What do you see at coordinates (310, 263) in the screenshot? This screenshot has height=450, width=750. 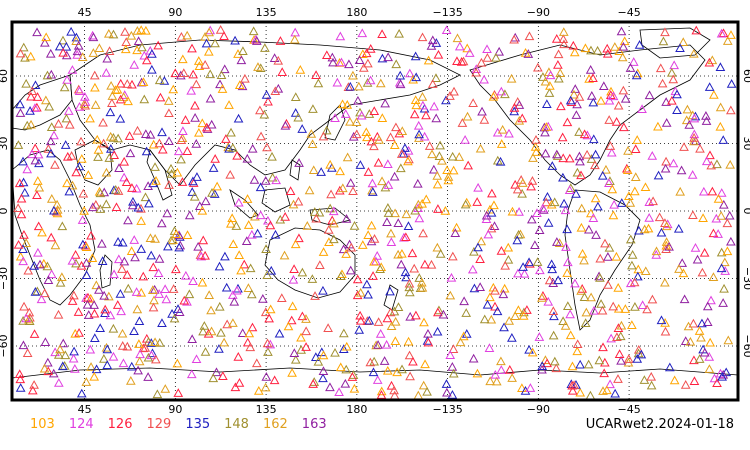 I see `coastline-australia` at bounding box center [310, 263].